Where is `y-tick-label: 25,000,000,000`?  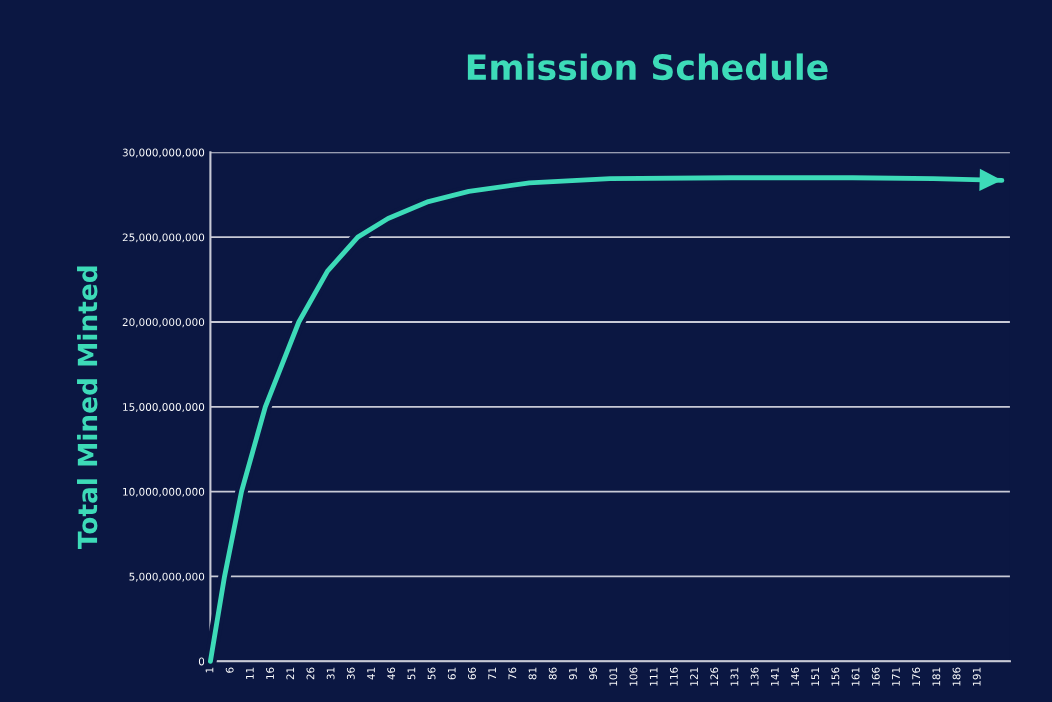
y-tick-label: 25,000,000,000 is located at coordinates (163, 238).